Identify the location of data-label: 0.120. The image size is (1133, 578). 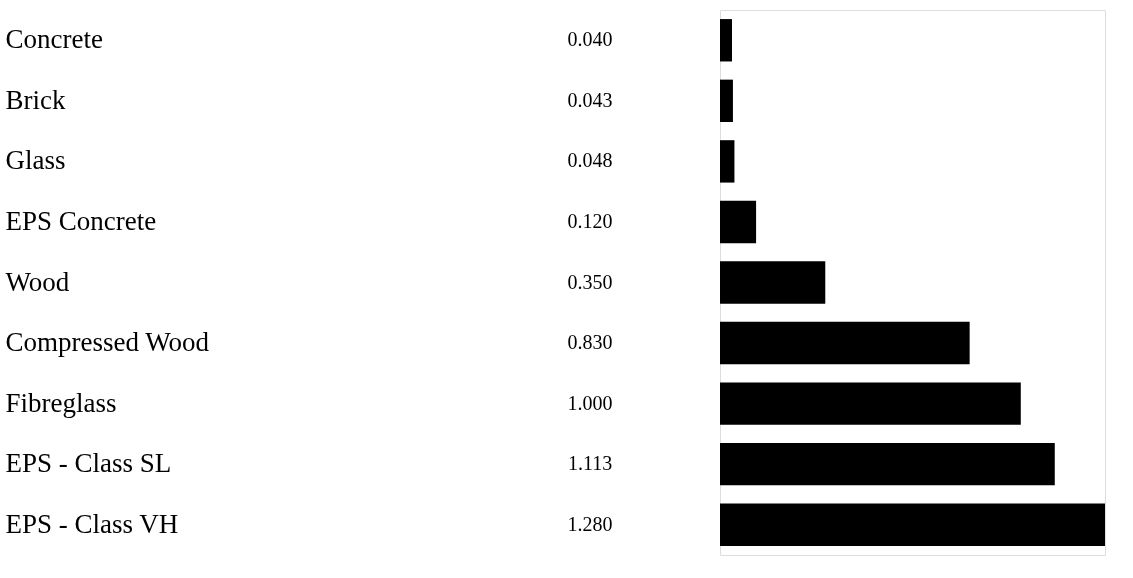
(590, 220).